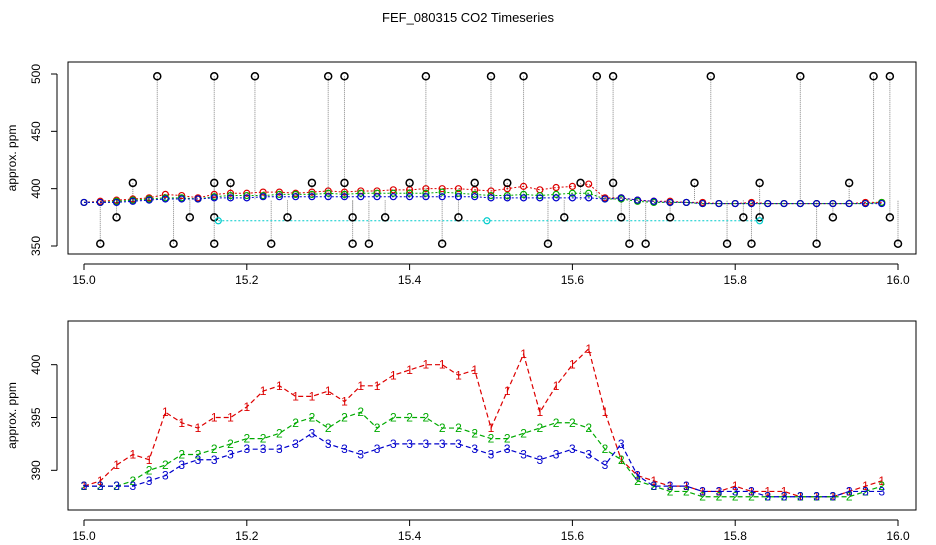 The height and width of the screenshot is (545, 936). Describe the element at coordinates (410, 280) in the screenshot. I see `x-tick-label: 15.4` at that location.